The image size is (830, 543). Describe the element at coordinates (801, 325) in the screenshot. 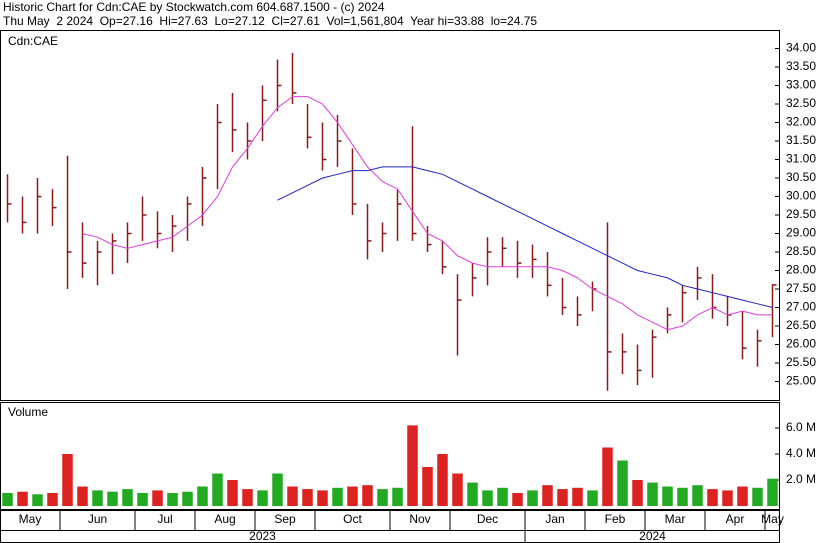

I see `y-tick-label: 26.50` at that location.